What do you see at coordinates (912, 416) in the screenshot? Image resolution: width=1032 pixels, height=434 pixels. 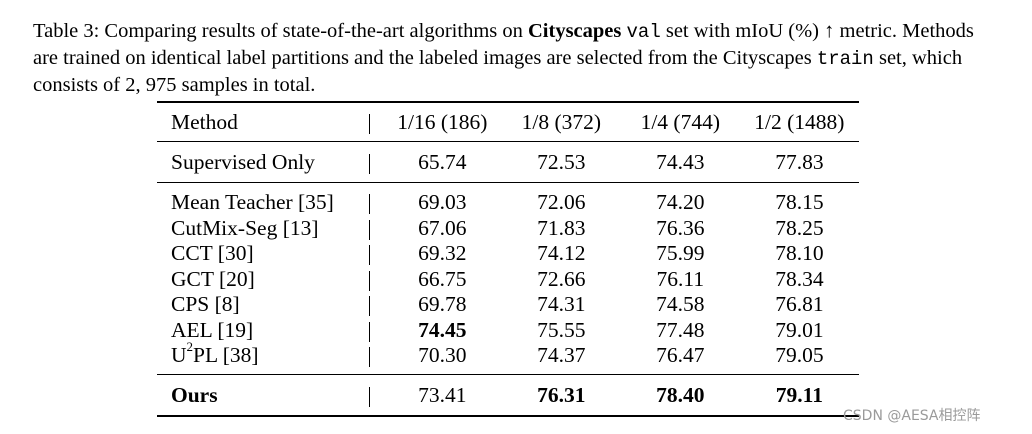 I see `watermark: CSDN @AESA相控阵` at bounding box center [912, 416].